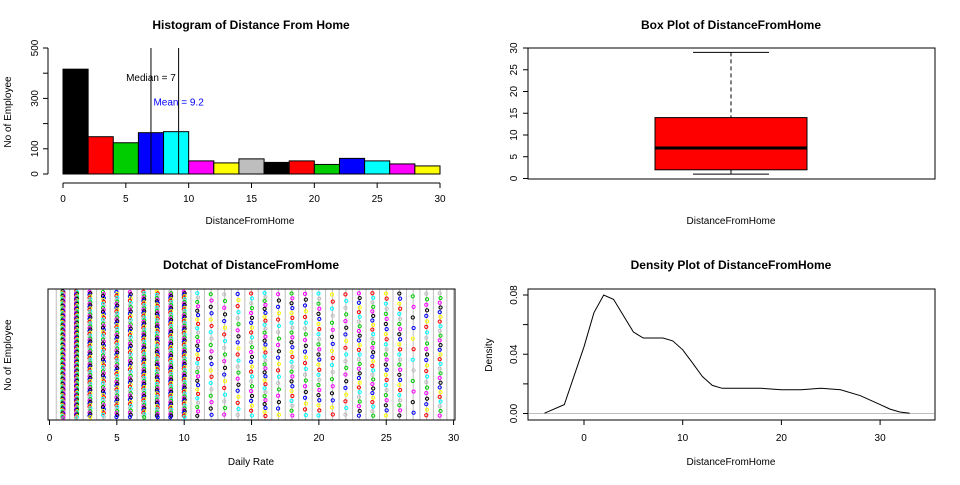 This screenshot has height=485, width=960. What do you see at coordinates (881, 438) in the screenshot?
I see `x-tick-label: 30` at bounding box center [881, 438].